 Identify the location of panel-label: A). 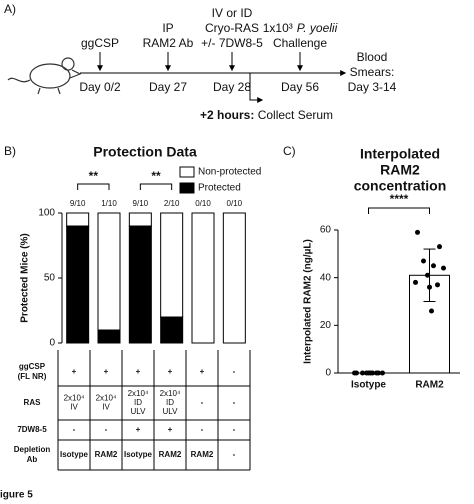
(10, 9).